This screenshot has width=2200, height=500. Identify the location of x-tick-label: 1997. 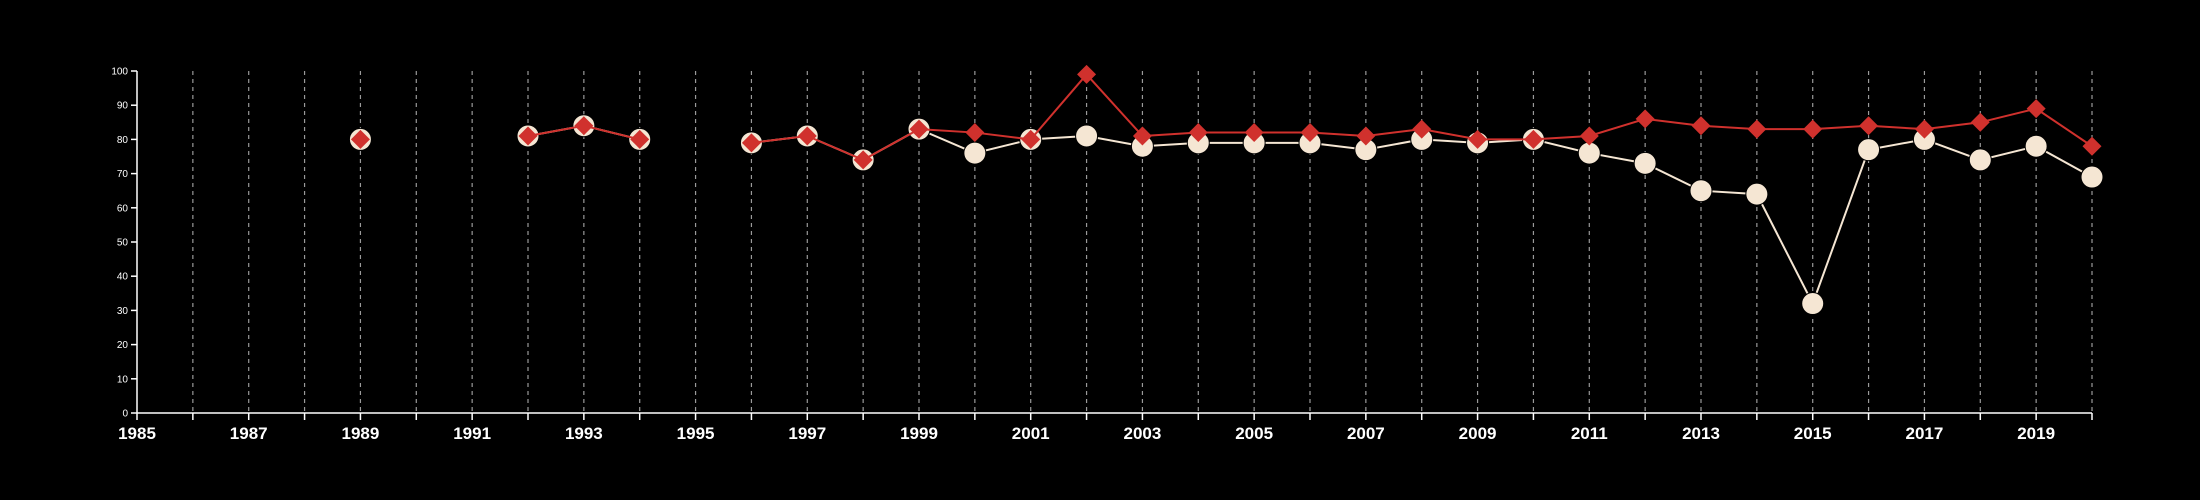
(807, 433).